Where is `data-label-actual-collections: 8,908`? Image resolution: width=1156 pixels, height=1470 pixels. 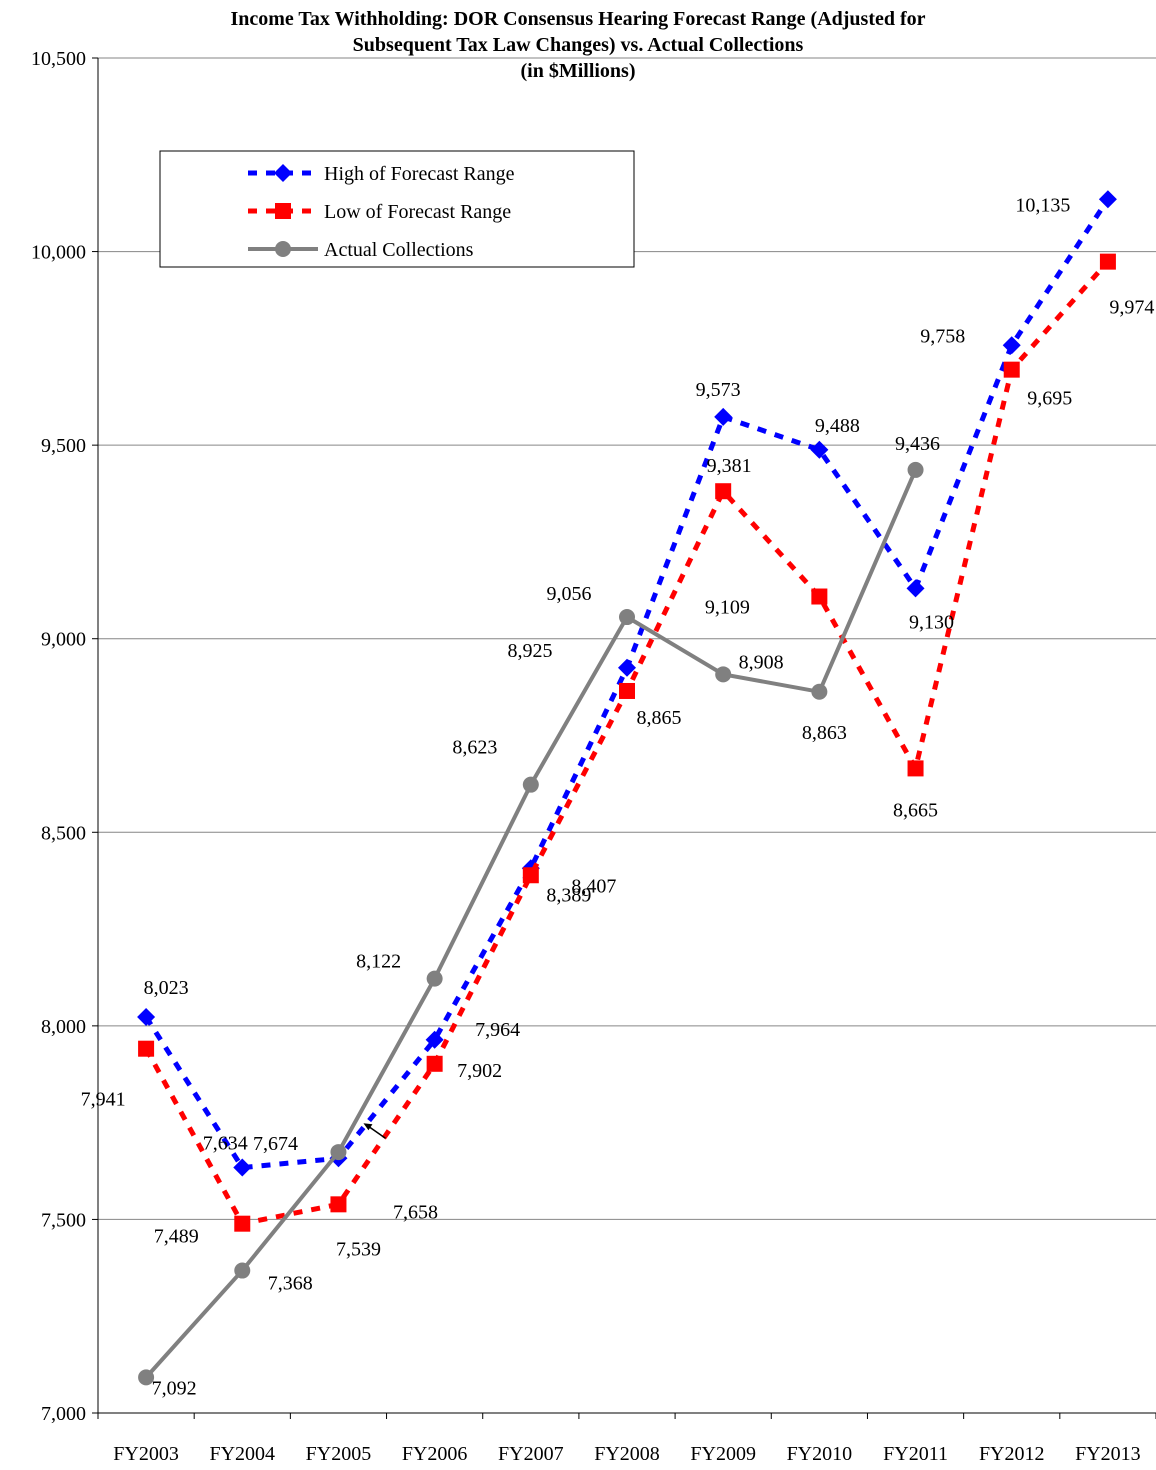
data-label-actual-collections: 8,908 is located at coordinates (761, 662).